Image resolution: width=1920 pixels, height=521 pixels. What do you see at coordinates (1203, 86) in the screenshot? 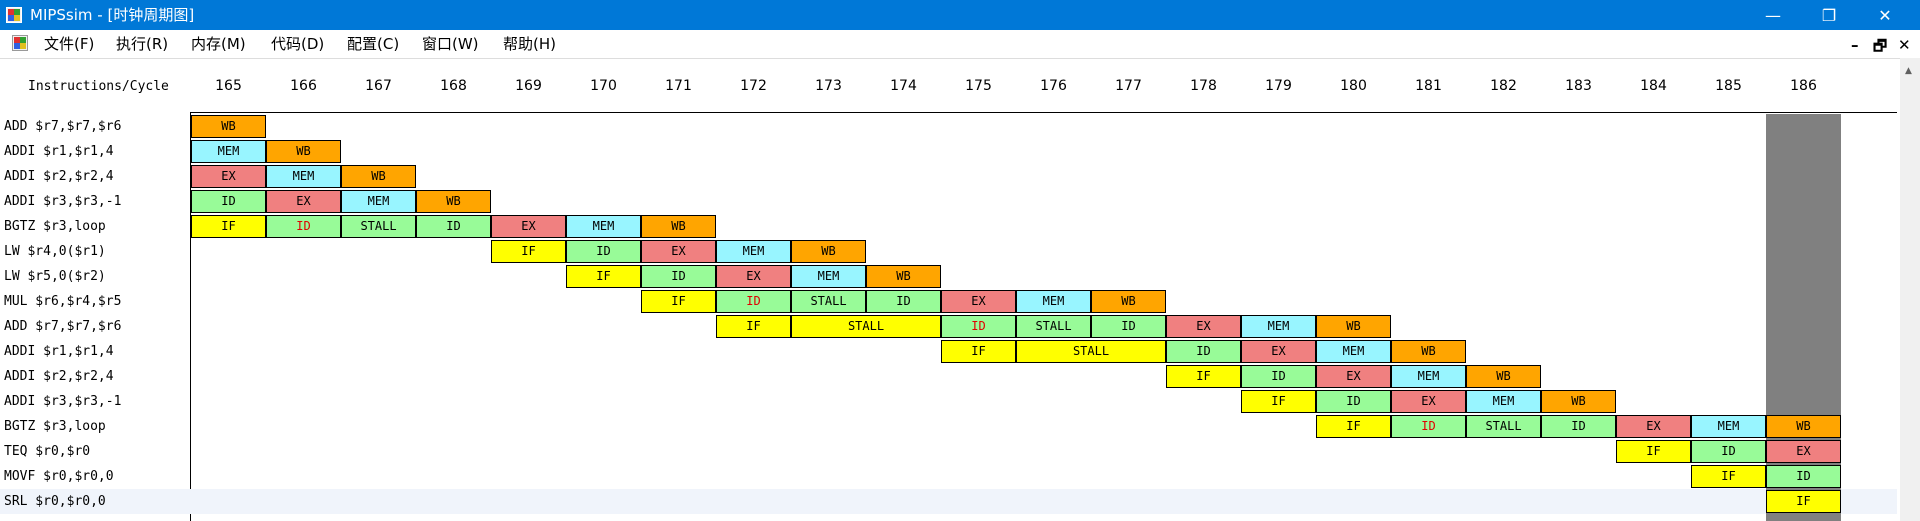
I see `cycle-header-178: 178` at bounding box center [1203, 86].